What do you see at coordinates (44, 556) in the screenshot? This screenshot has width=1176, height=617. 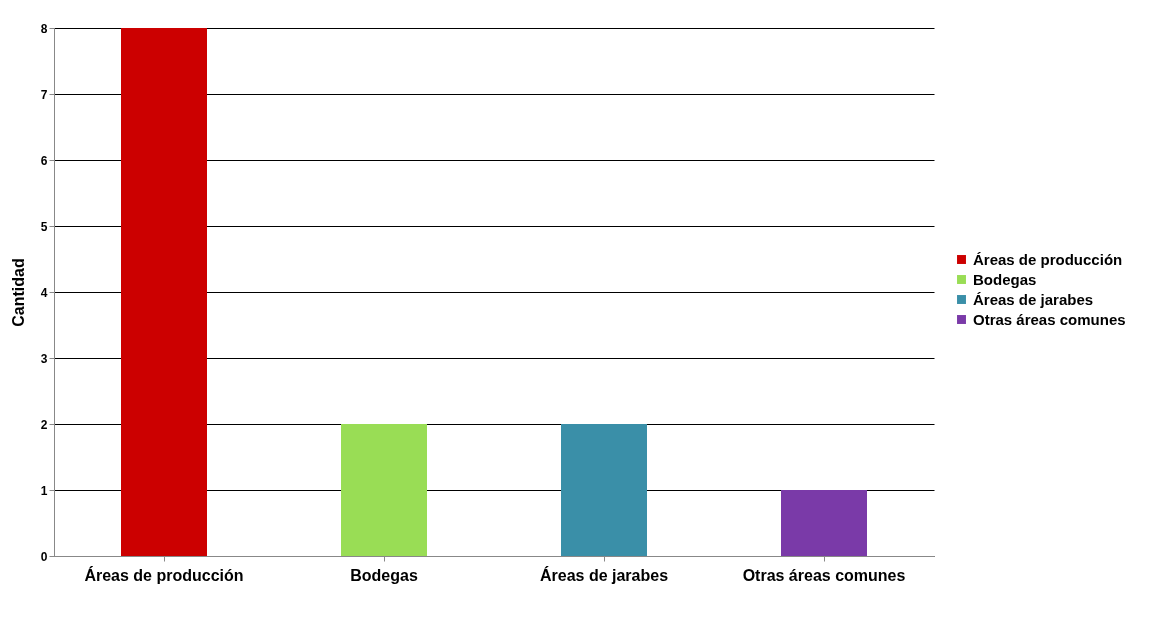 I see `y-tick-label: 0` at bounding box center [44, 556].